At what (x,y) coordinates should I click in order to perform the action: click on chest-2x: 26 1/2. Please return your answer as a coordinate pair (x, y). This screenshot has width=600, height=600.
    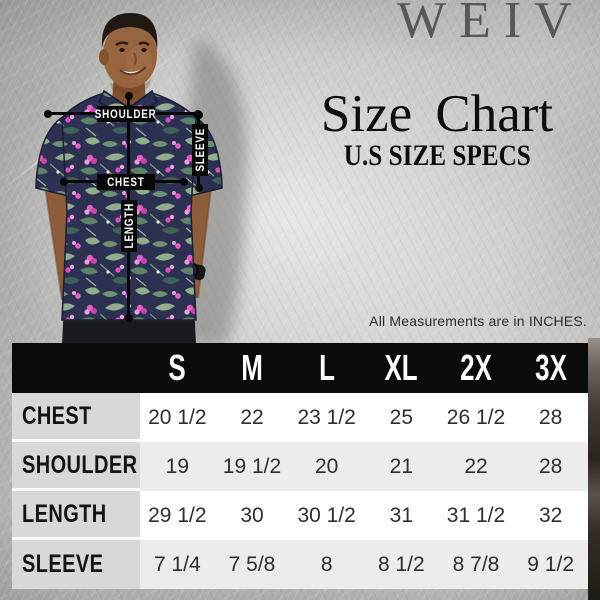
    Looking at the image, I should click on (476, 417).